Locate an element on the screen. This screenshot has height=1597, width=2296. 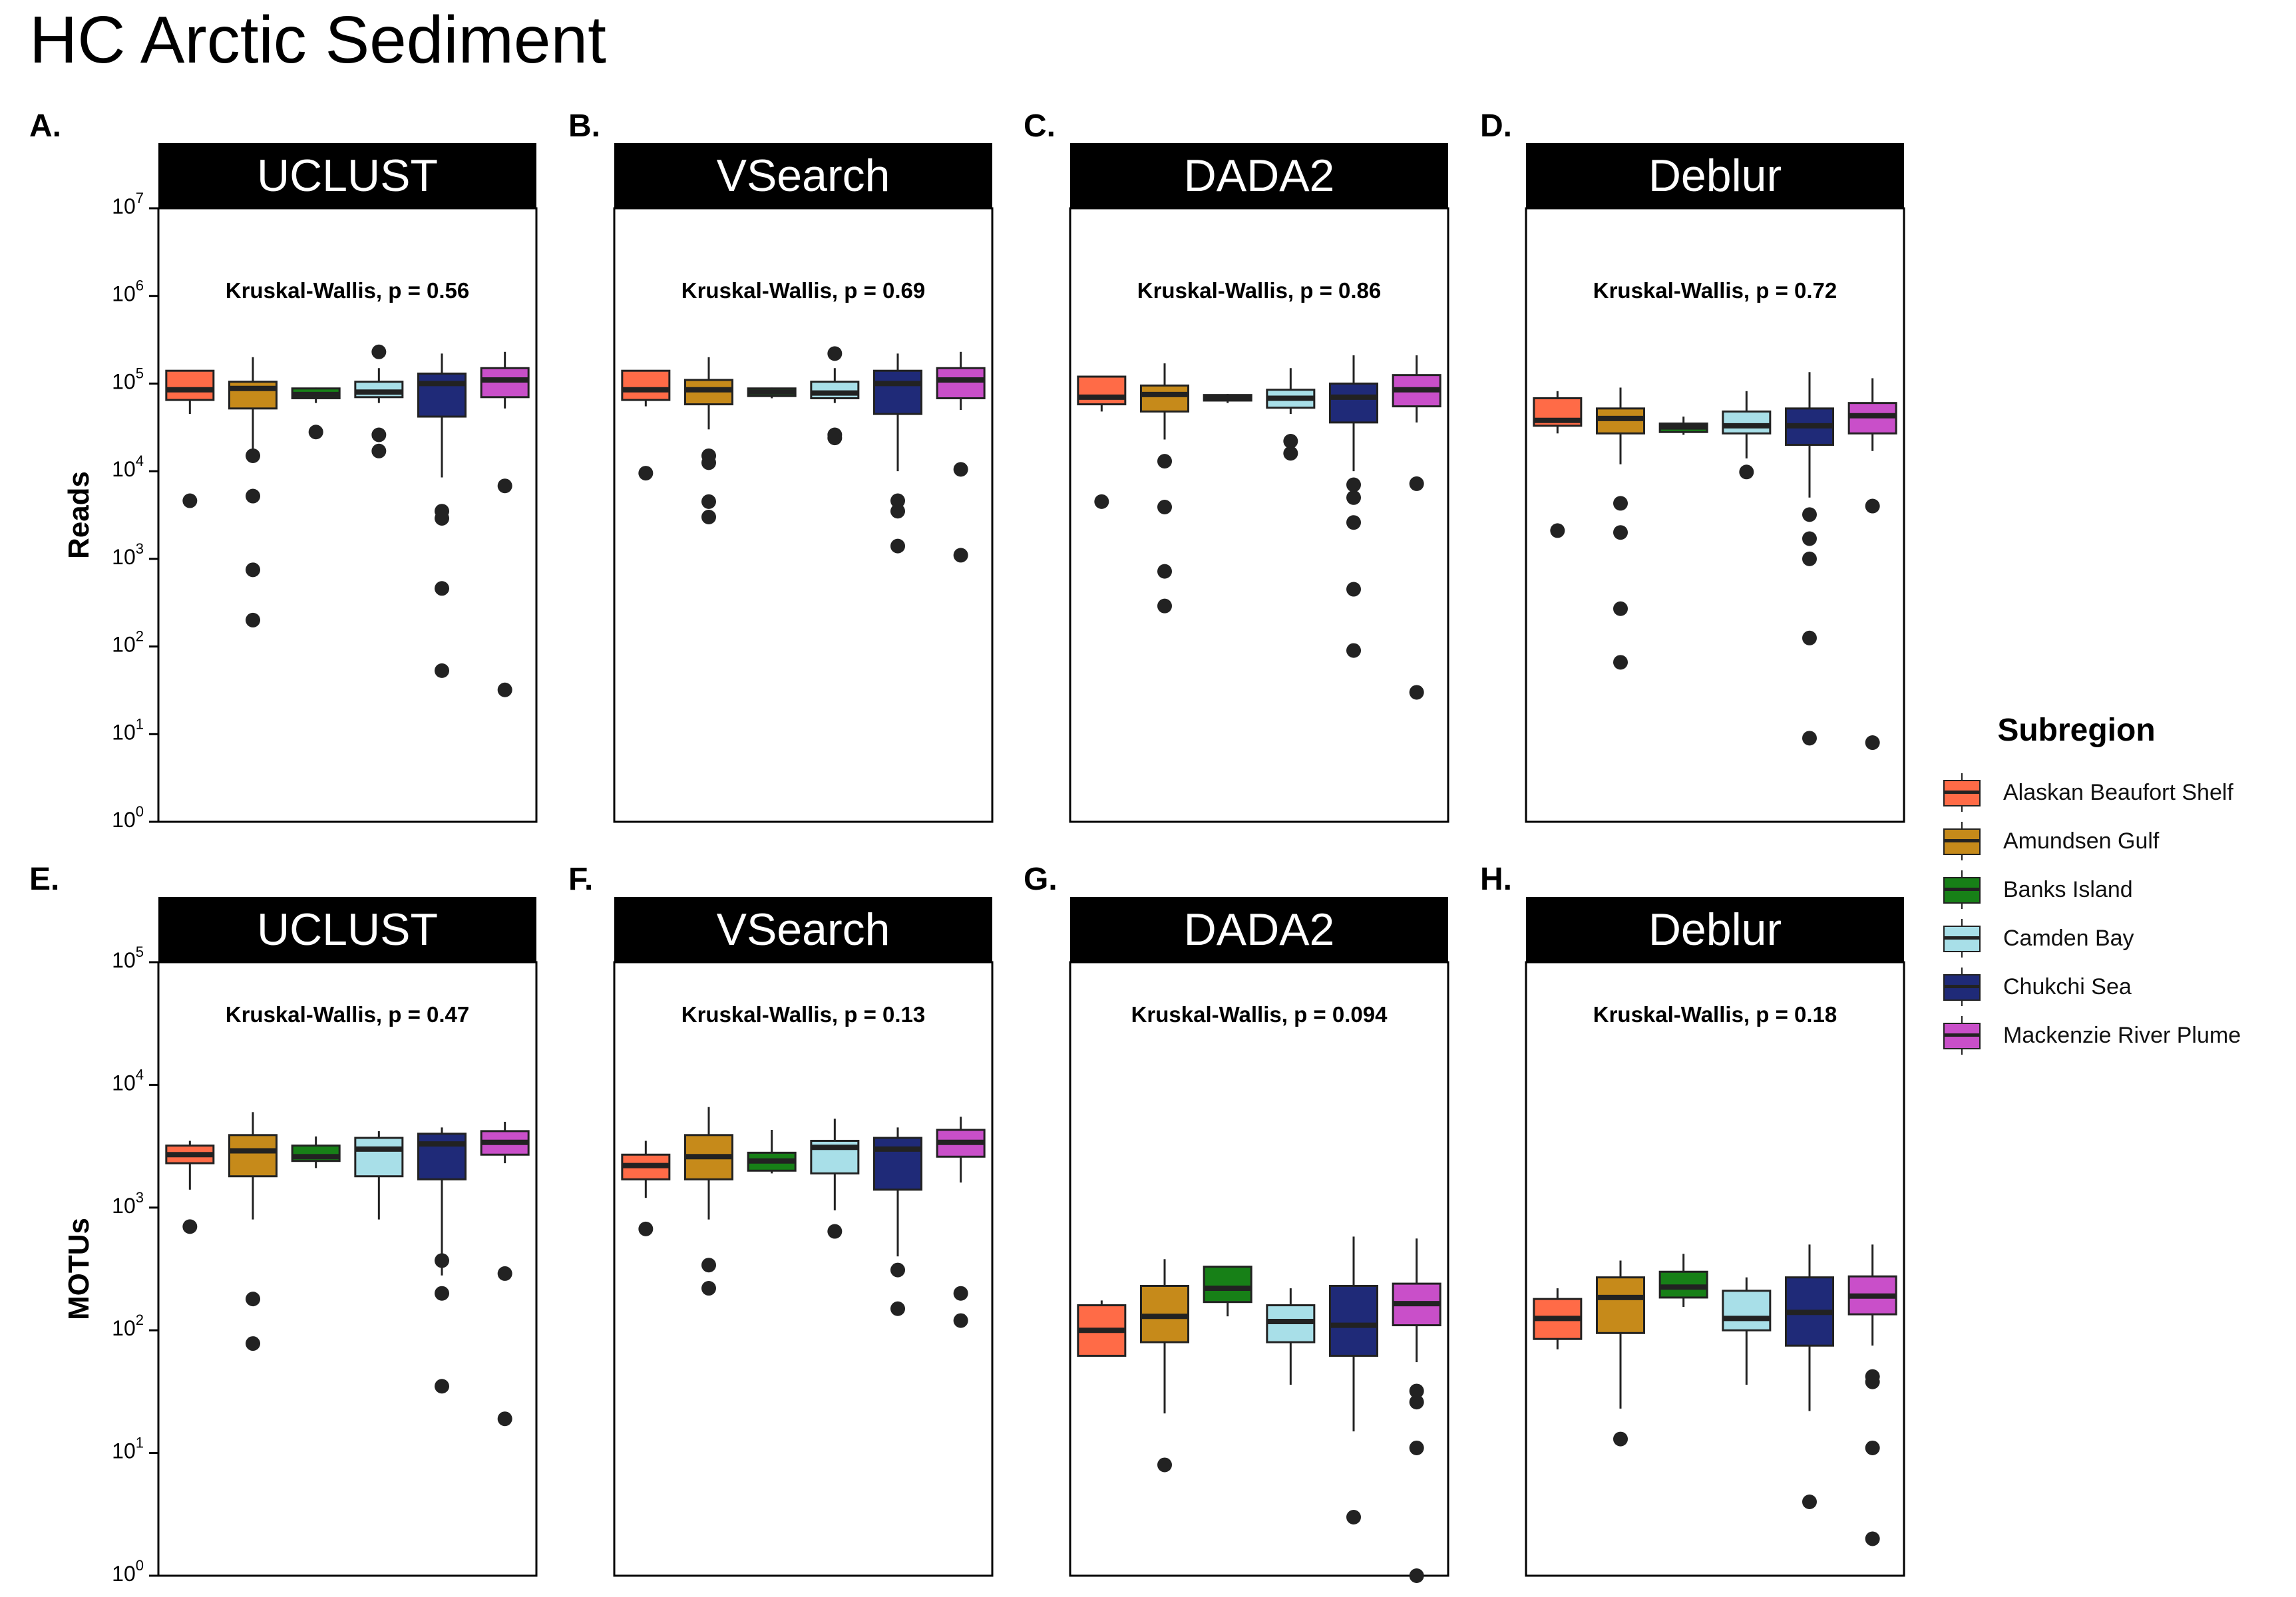
box-mackenzie-river-plume is located at coordinates (505, 383).